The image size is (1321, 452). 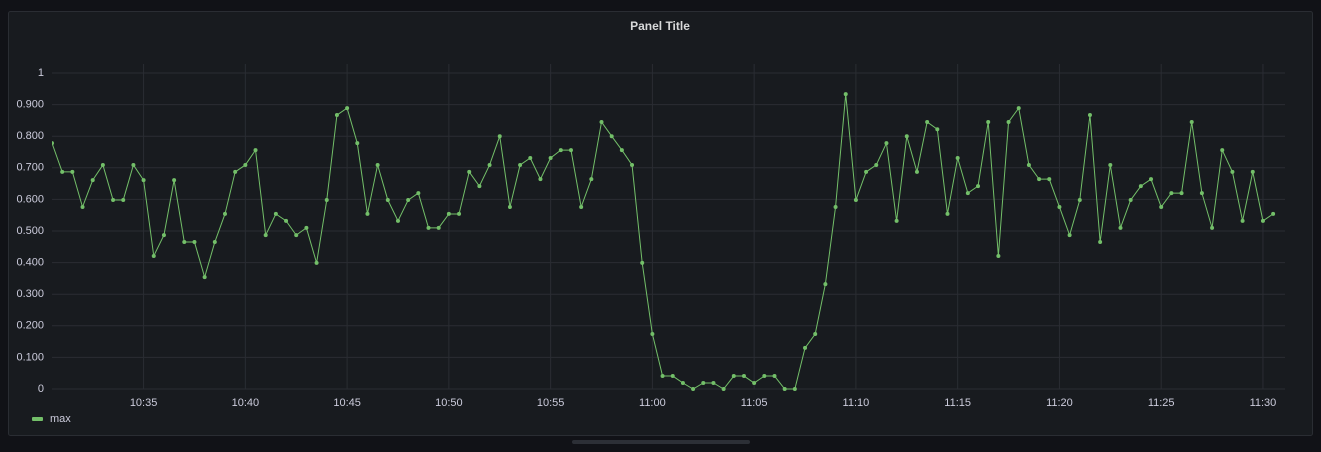 What do you see at coordinates (652, 403) in the screenshot?
I see `x-tick-label: 11:00` at bounding box center [652, 403].